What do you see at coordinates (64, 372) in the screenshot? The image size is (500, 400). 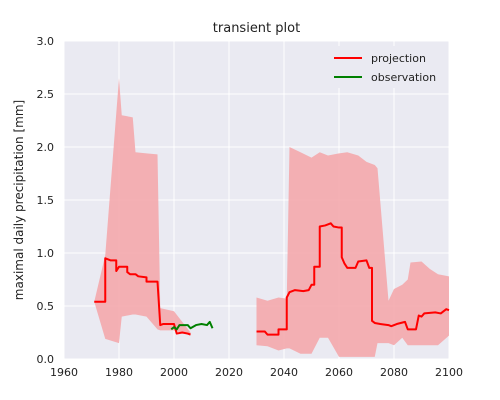 I see `x-tick-label: 1960` at bounding box center [64, 372].